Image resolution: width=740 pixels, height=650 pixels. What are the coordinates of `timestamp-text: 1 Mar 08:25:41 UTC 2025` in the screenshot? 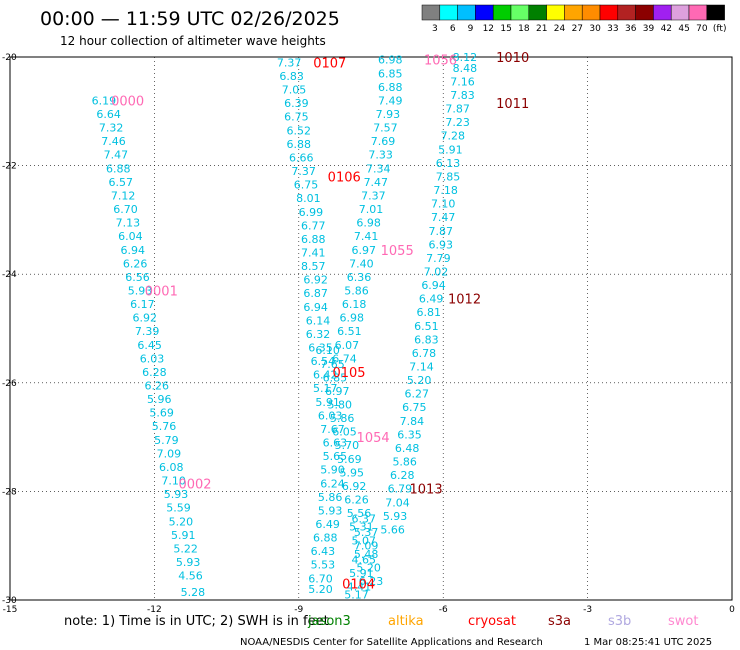 It's located at (648, 642).